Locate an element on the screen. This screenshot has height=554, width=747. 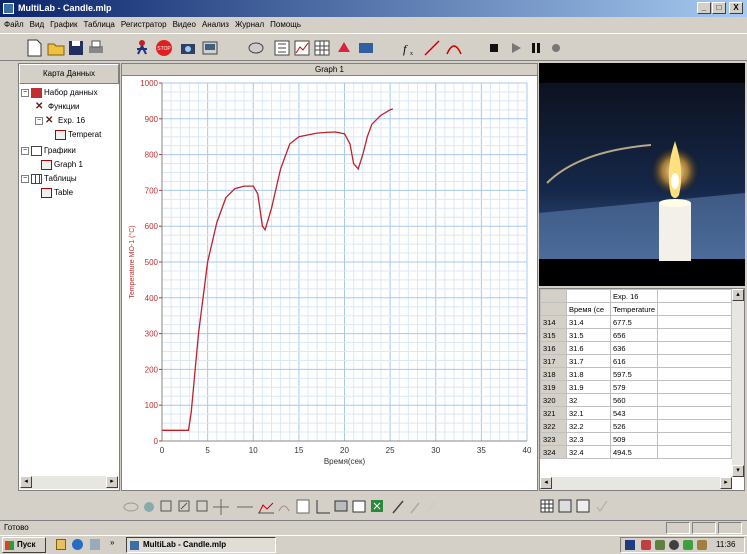
menu-view: Вид is located at coordinates (37, 24).